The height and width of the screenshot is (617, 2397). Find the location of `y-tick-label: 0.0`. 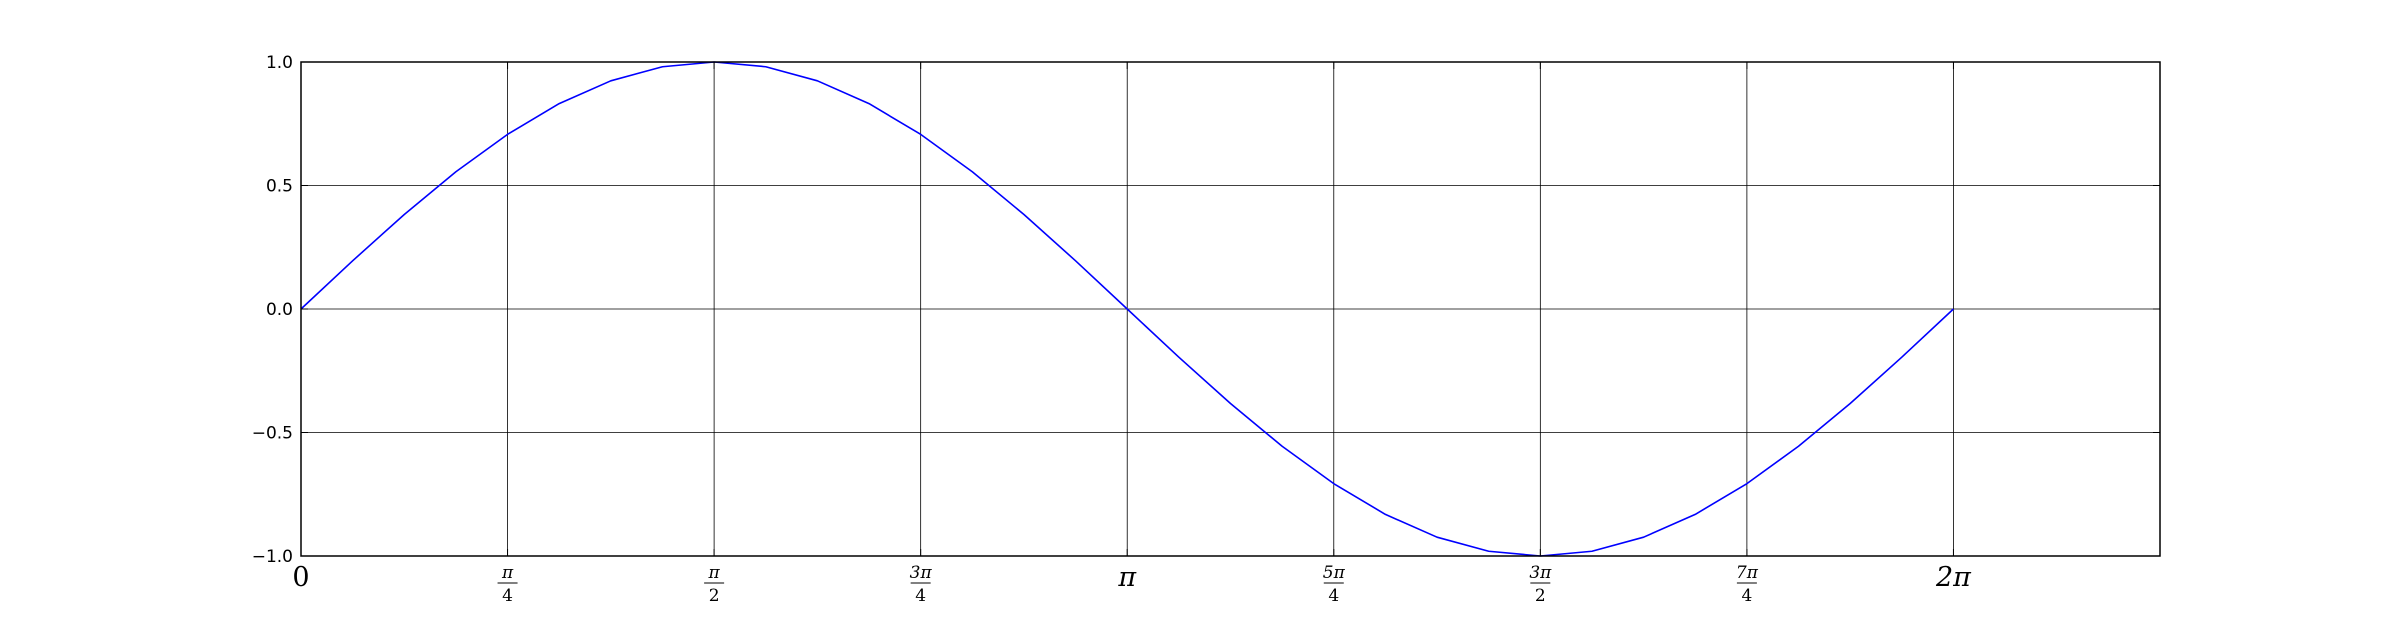

y-tick-label: 0.0 is located at coordinates (279, 310).